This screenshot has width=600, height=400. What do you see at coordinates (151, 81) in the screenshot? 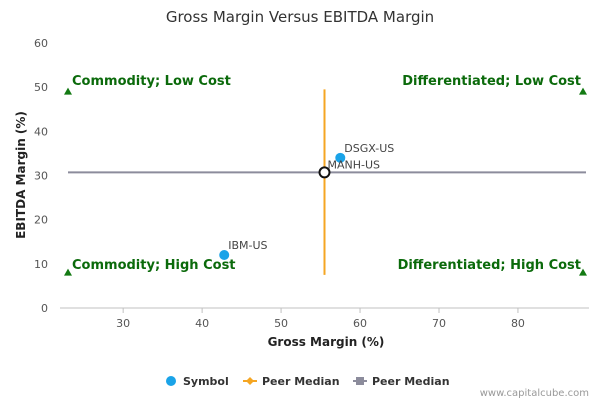
I see `quadrant-label-top-left: Commodity; Low Cost` at bounding box center [151, 81].